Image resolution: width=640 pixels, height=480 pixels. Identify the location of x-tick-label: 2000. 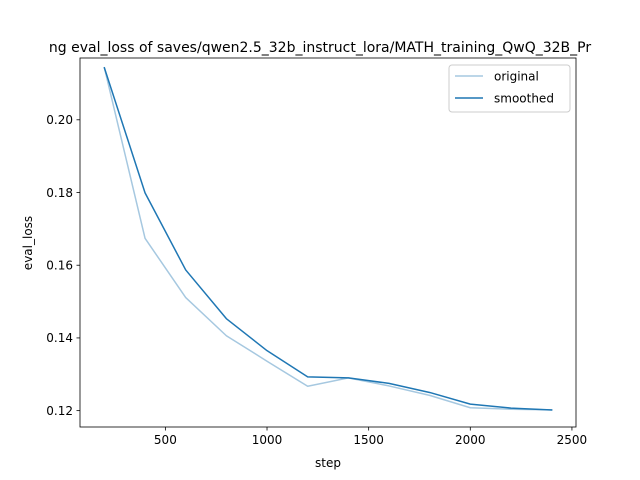
(470, 440).